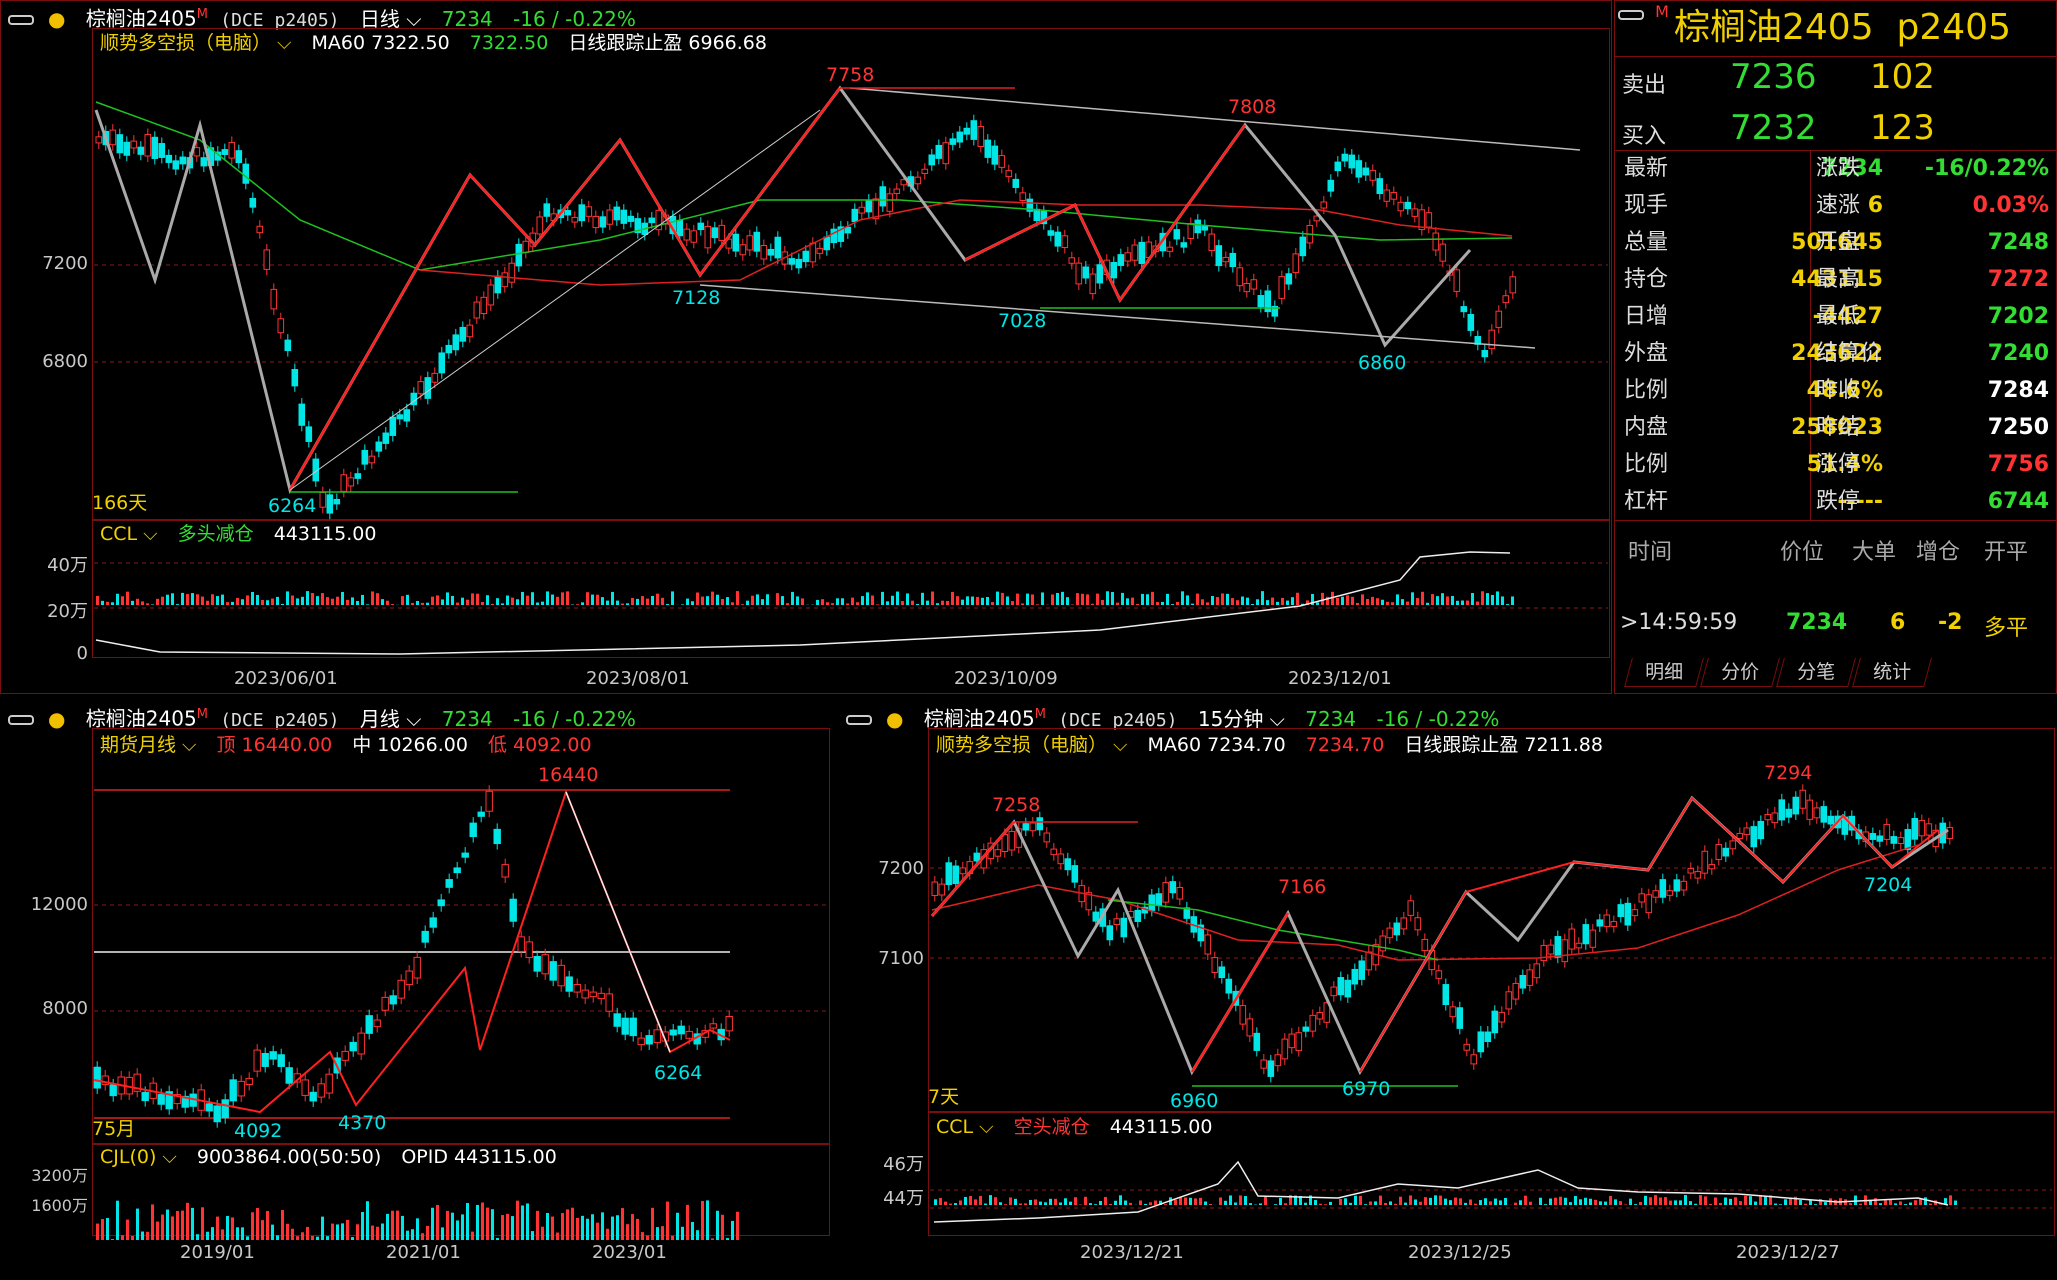 This screenshot has height=1280, width=2057. What do you see at coordinates (667, 43) in the screenshot?
I see `stop-label: 日线跟踪止盈 6966.68` at bounding box center [667, 43].